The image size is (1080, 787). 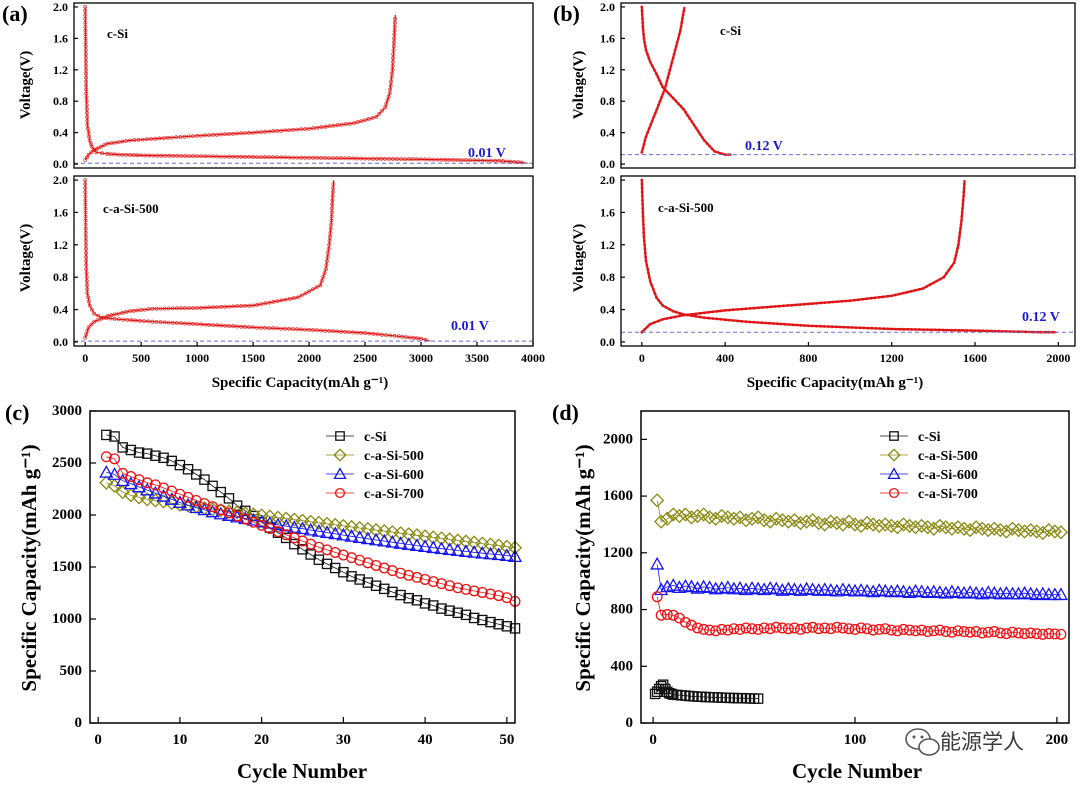 What do you see at coordinates (964, 742) in the screenshot?
I see `watermark: 能源学人` at bounding box center [964, 742].